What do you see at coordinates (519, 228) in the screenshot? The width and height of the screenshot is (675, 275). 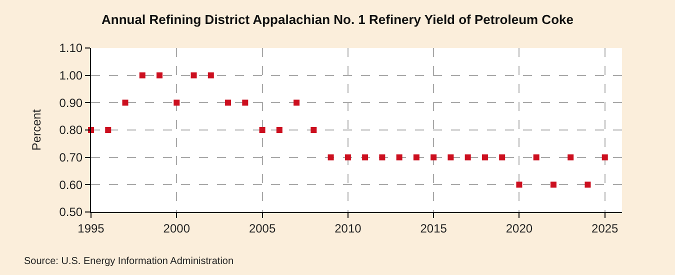 I see `x-tick-label: 2020` at bounding box center [519, 228].